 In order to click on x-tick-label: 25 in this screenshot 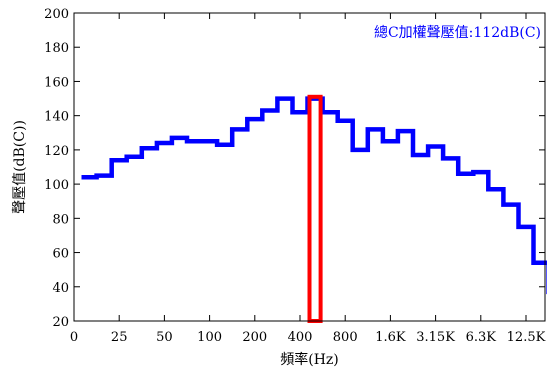, I will do `click(119, 337)`.